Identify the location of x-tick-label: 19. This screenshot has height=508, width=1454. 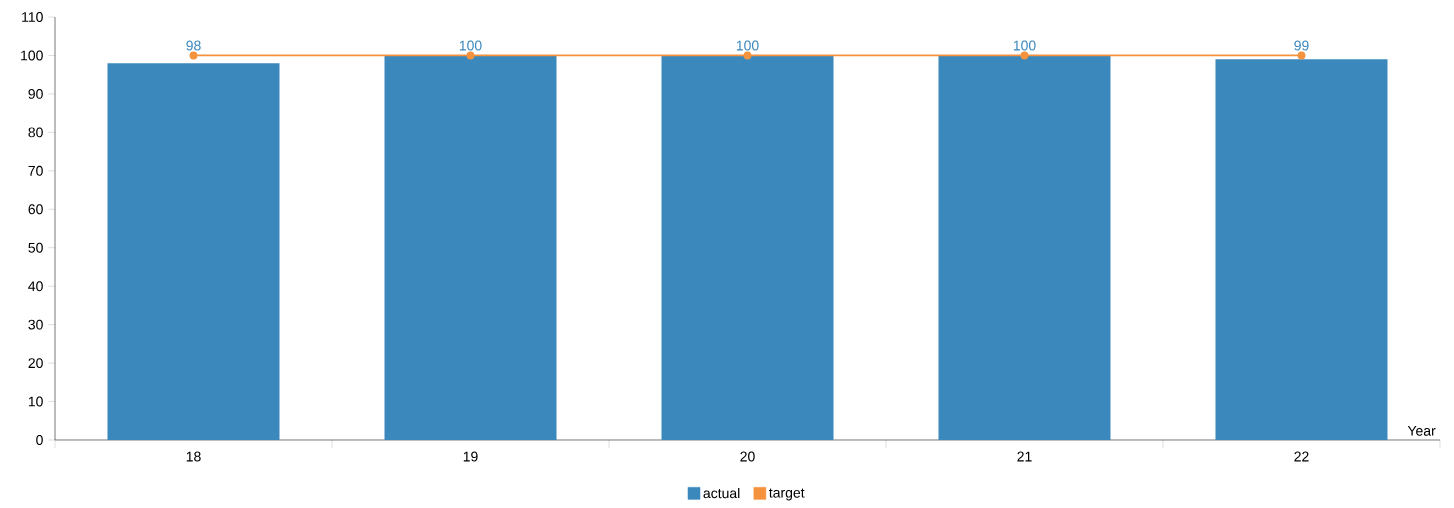
(470, 456).